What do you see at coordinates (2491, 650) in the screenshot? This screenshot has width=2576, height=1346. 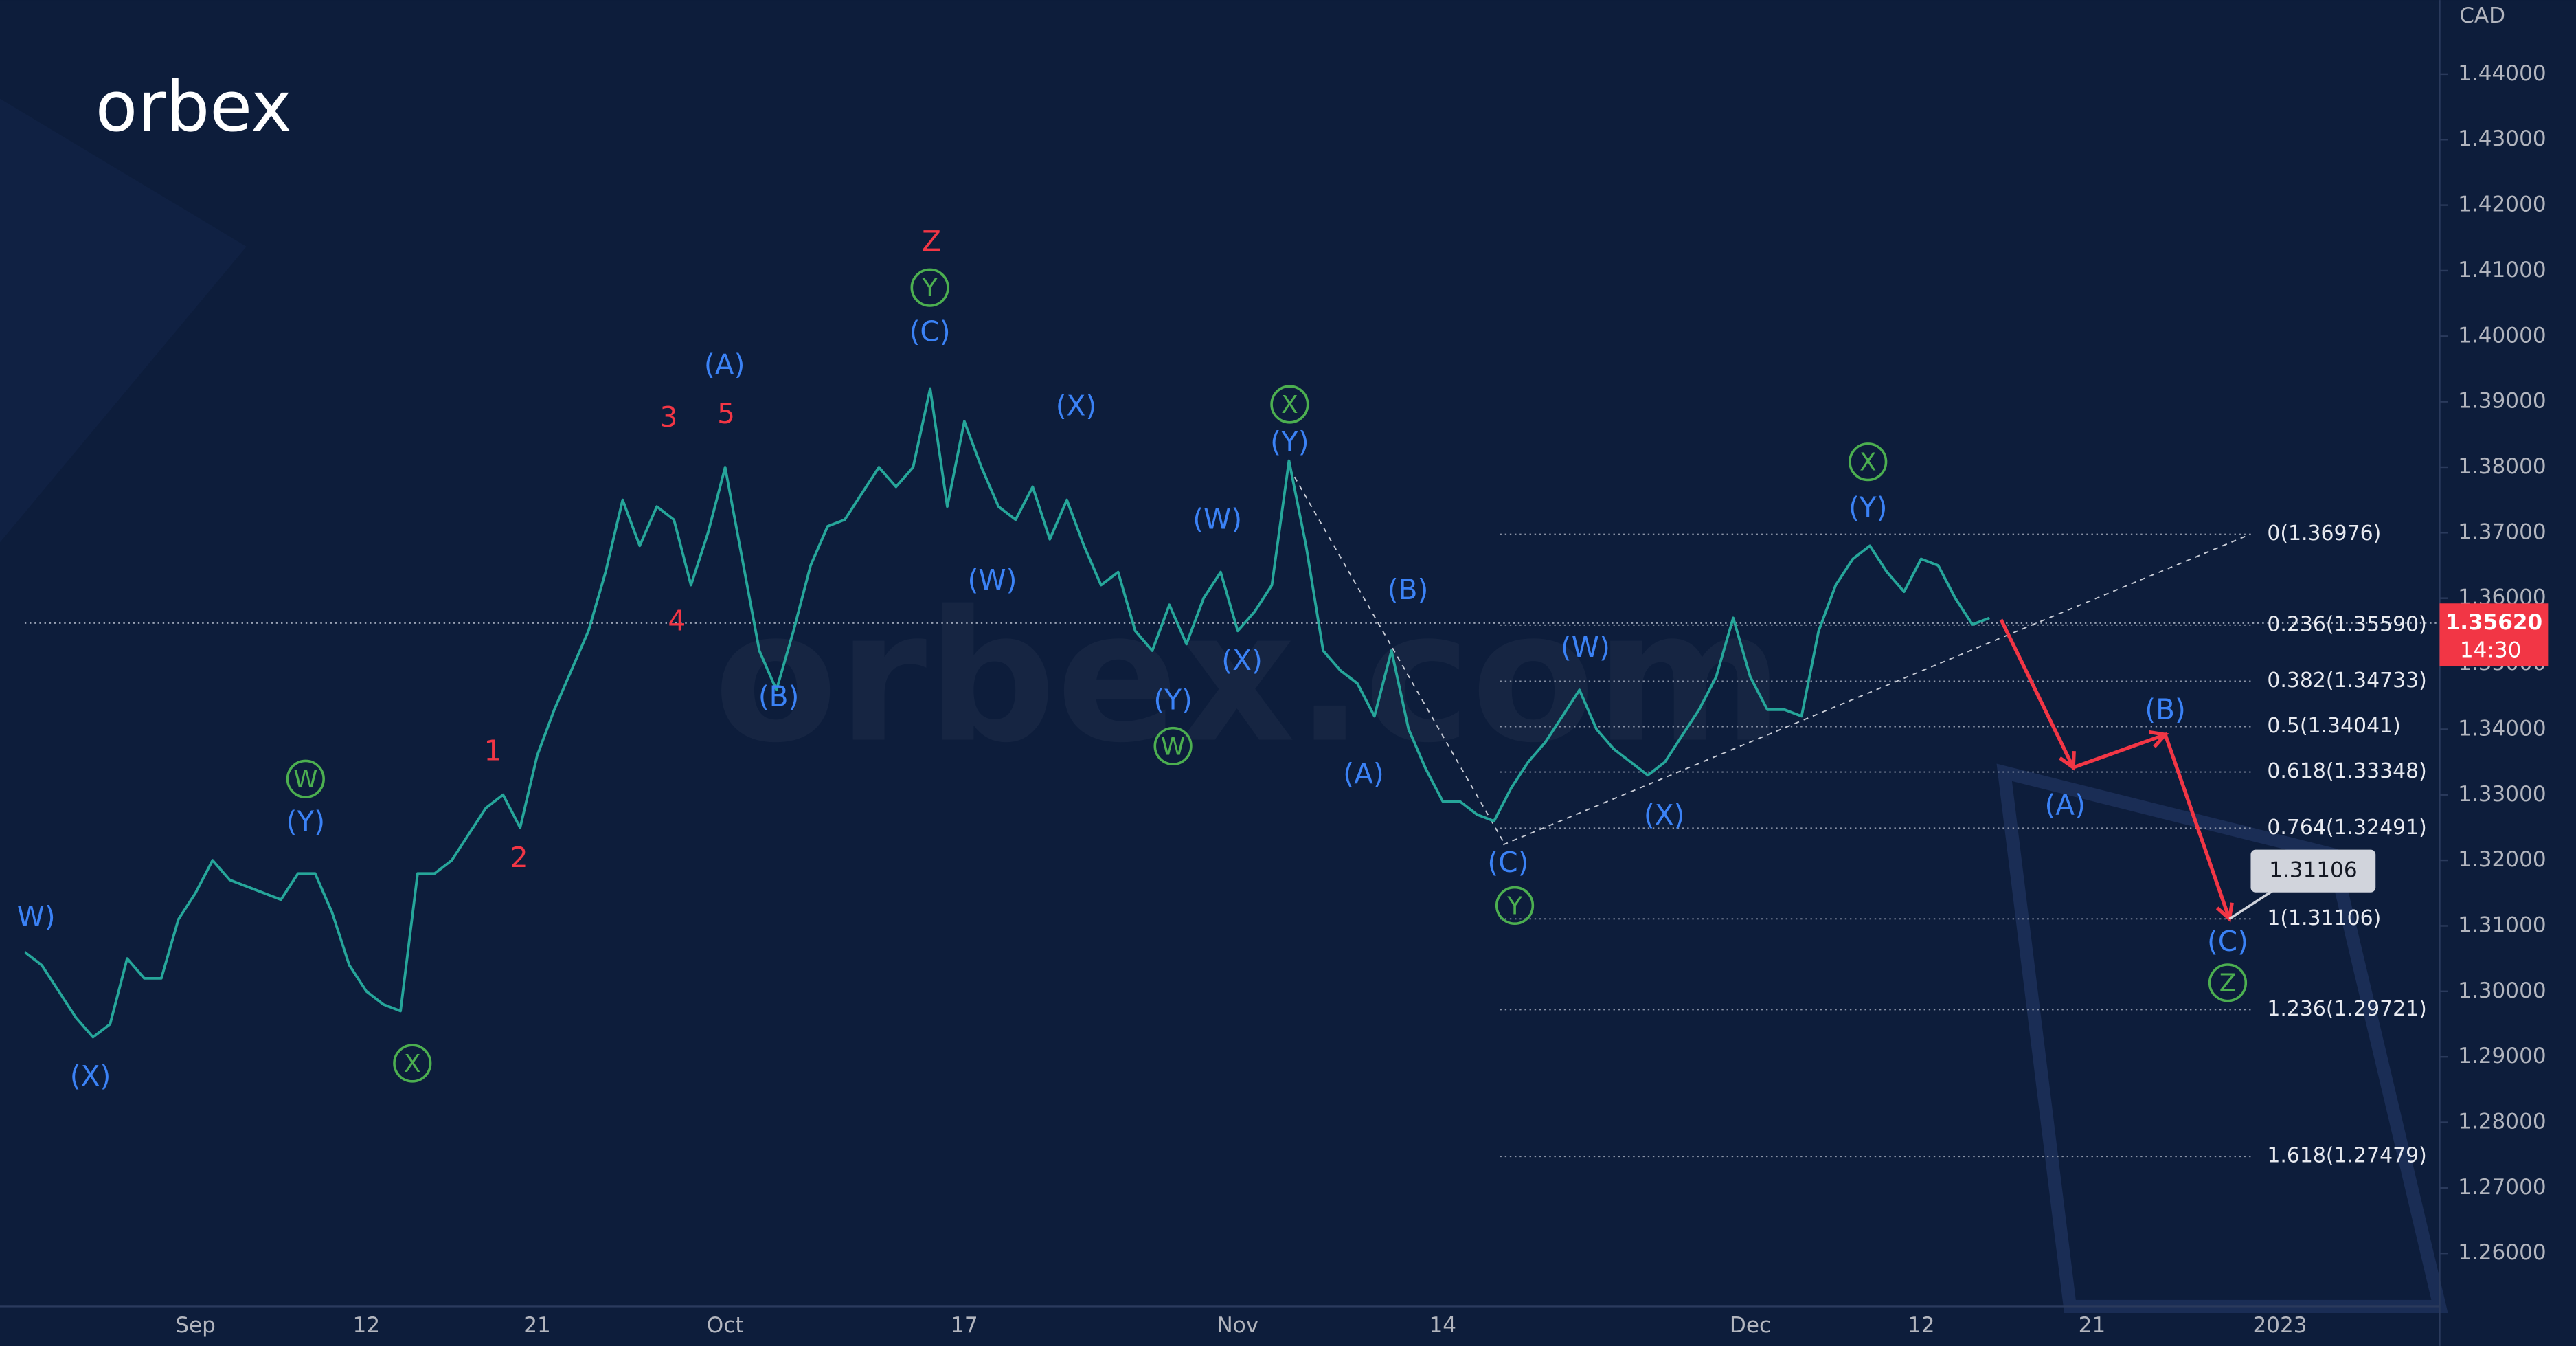 I see `price-badge-time: 14:30` at bounding box center [2491, 650].